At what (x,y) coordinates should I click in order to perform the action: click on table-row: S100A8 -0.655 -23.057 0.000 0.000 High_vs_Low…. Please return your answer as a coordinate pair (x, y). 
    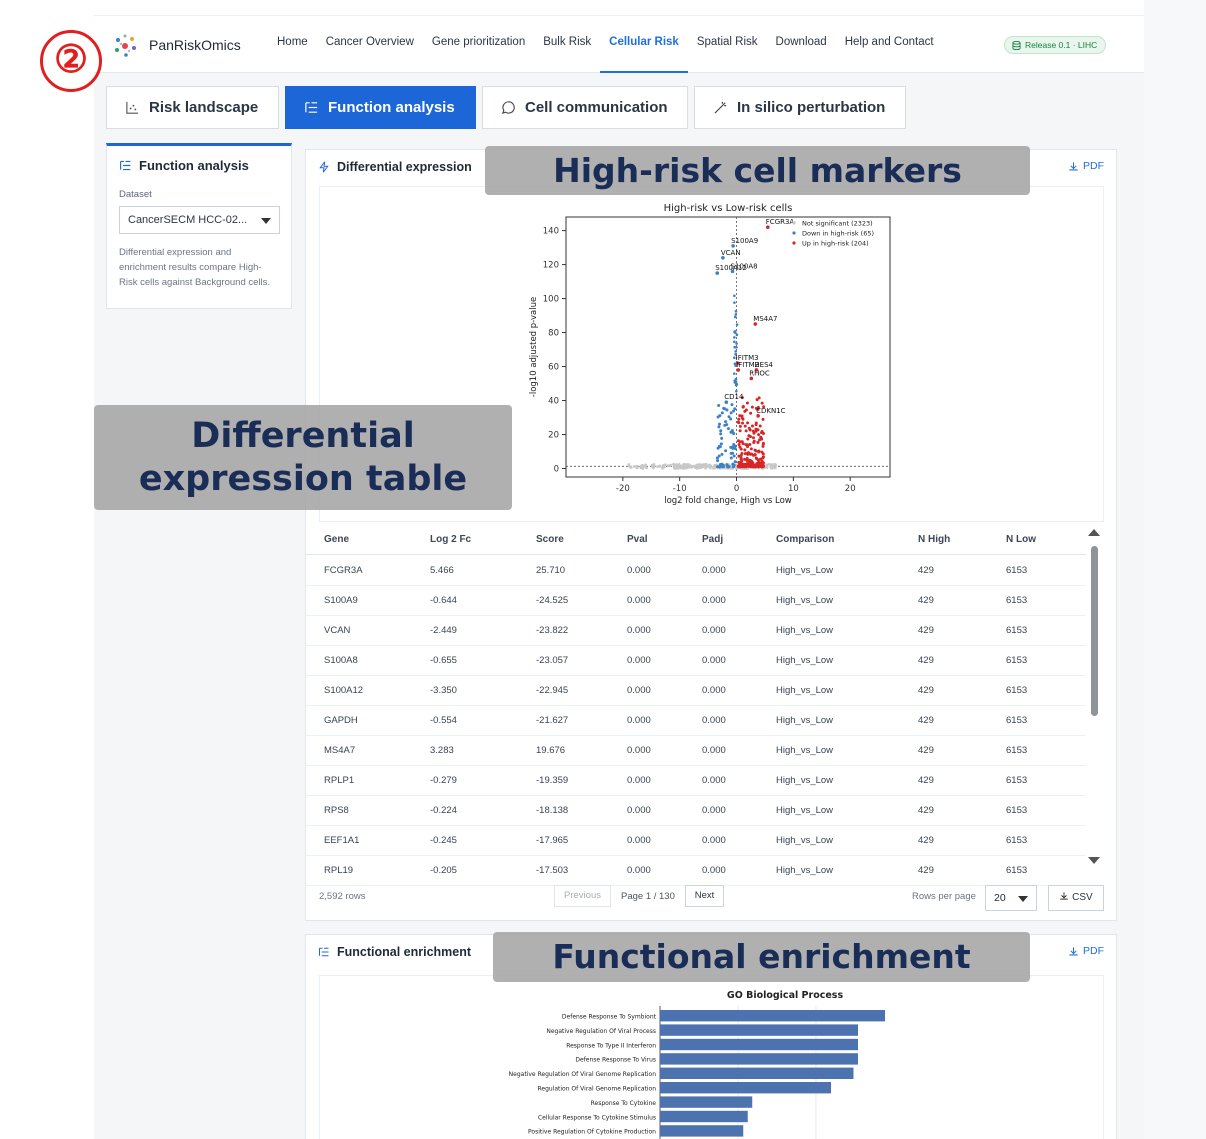
    Looking at the image, I should click on (696, 661).